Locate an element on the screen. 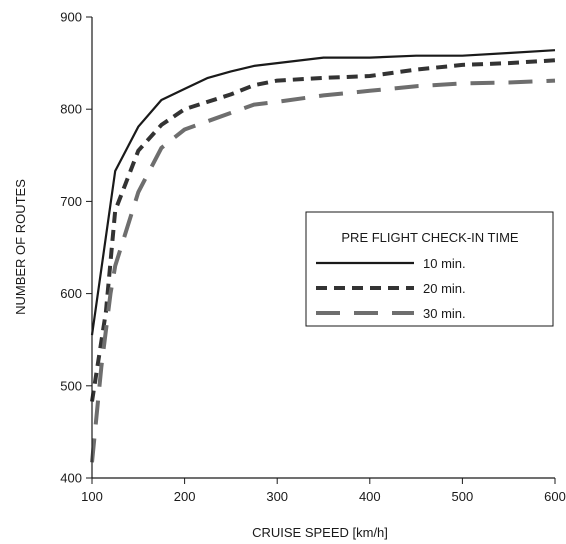  legend-label-2: 20 min. is located at coordinates (444, 288).